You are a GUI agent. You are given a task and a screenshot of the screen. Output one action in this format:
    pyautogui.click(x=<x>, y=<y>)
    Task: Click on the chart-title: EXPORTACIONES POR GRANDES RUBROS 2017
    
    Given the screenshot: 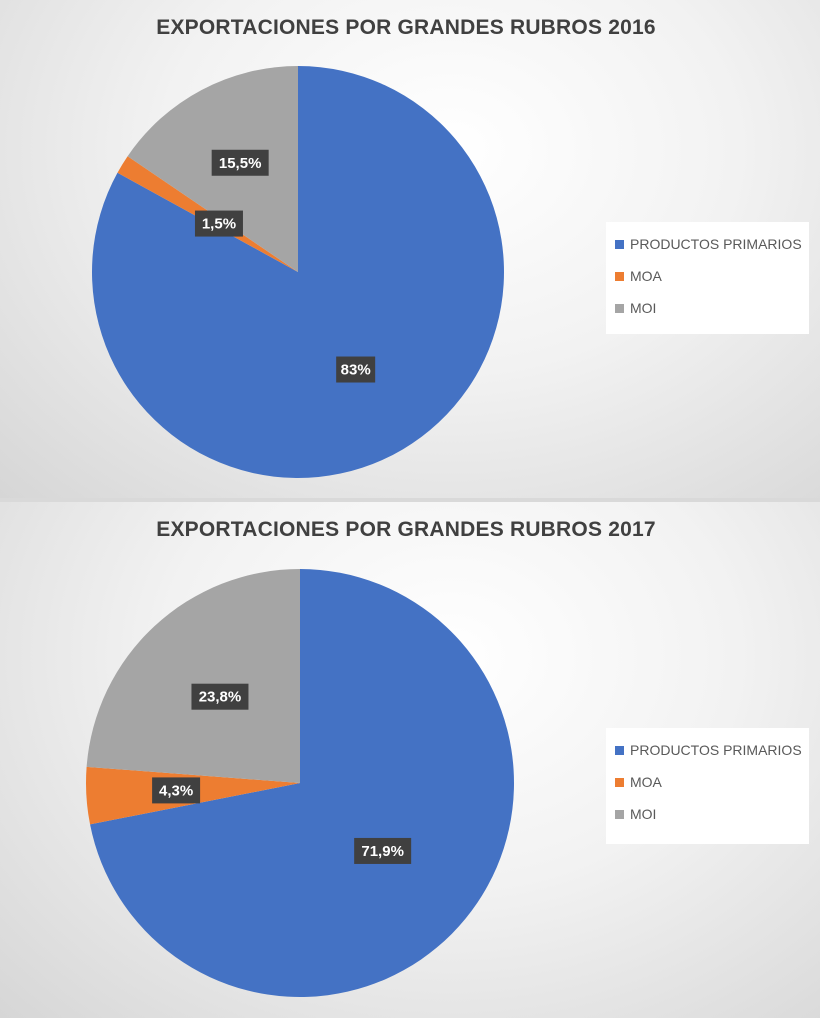 What is the action you would take?
    pyautogui.click(x=406, y=529)
    